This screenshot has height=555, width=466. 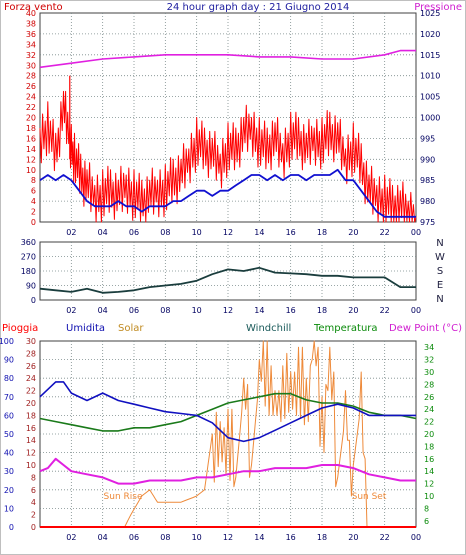 What do you see at coordinates (165, 310) in the screenshot?
I see `direction-x-tick-label: 08` at bounding box center [165, 310].